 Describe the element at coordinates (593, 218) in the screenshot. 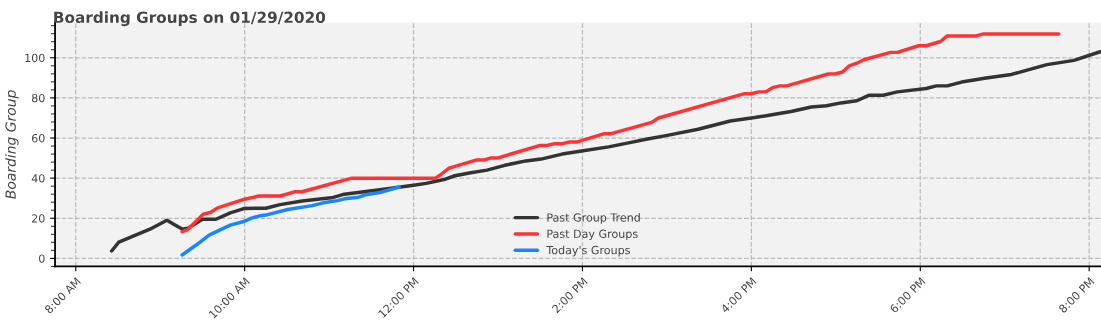

I see `legend-label: Past Group Trend` at that location.